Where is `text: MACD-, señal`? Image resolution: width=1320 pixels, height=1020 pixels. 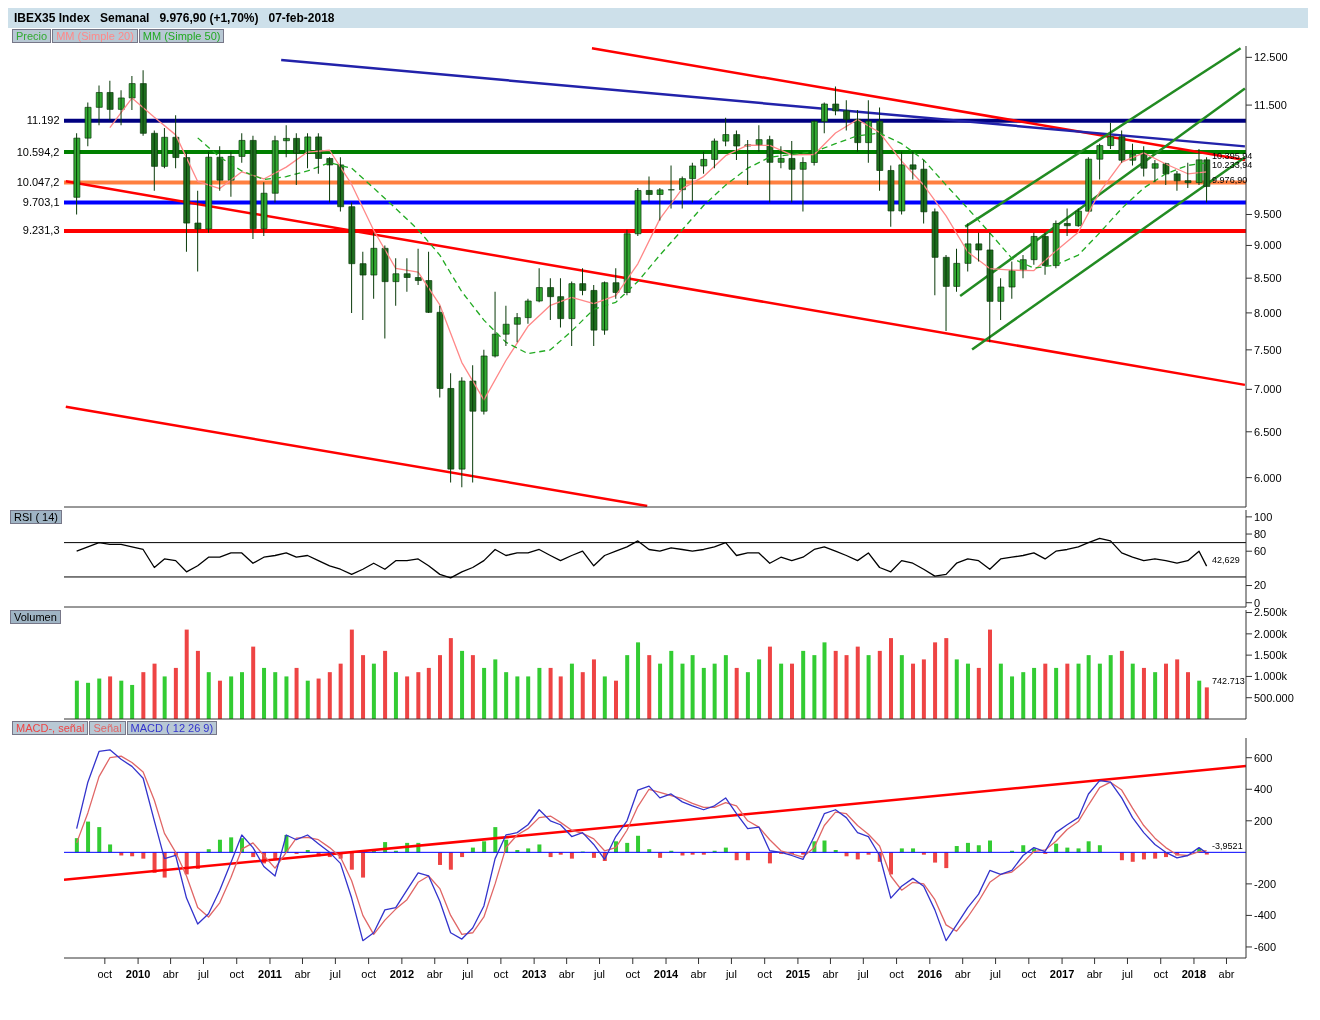 text: MACD-, señal is located at coordinates (50, 728).